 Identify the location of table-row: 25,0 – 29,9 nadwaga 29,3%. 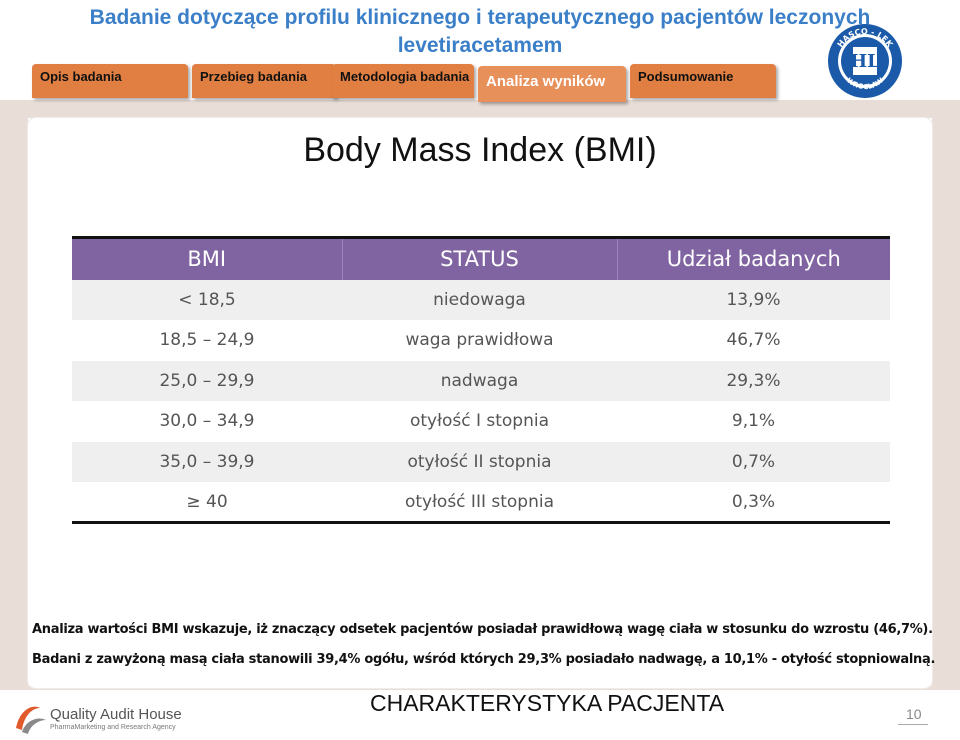
(481, 380).